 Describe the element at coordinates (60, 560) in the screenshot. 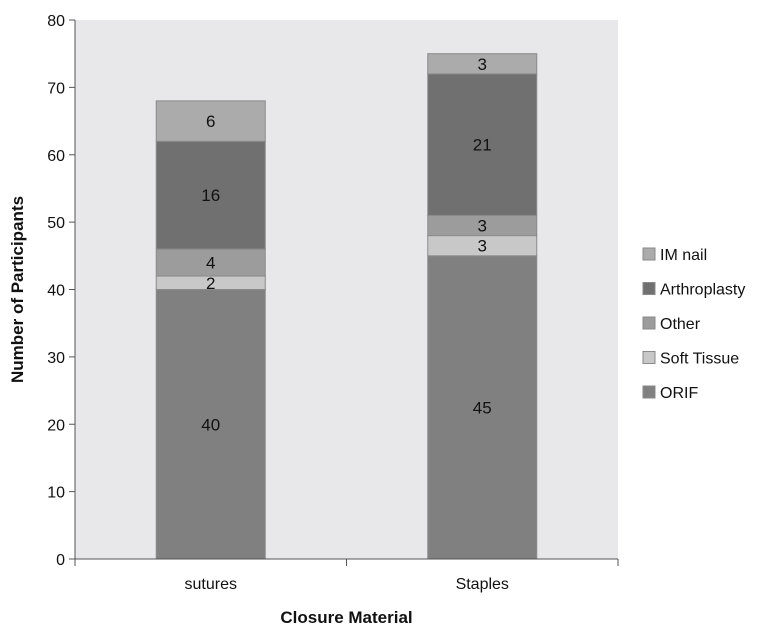

I see `y-tick-label: 0` at that location.